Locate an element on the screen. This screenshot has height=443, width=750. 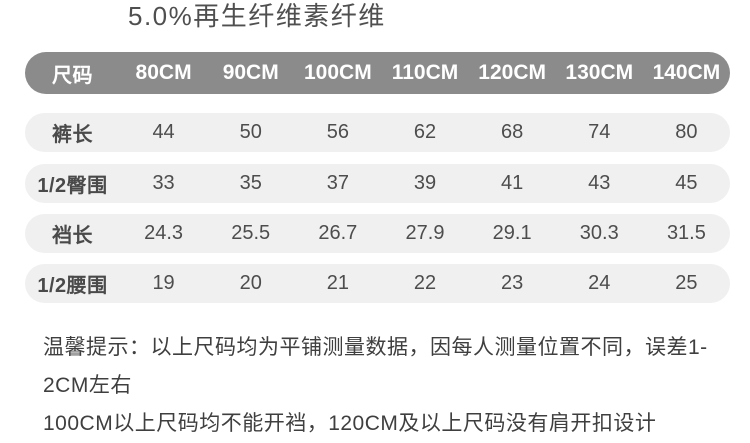
cell-value: 68 is located at coordinates (512, 132).